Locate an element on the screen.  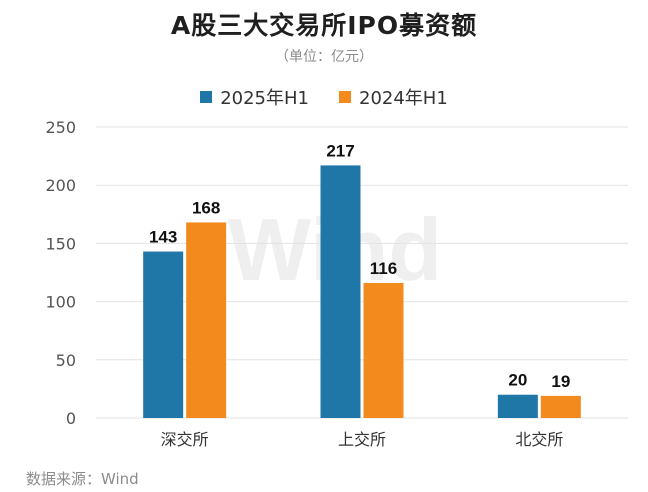
bar-北交所-series-2 is located at coordinates (560, 406).